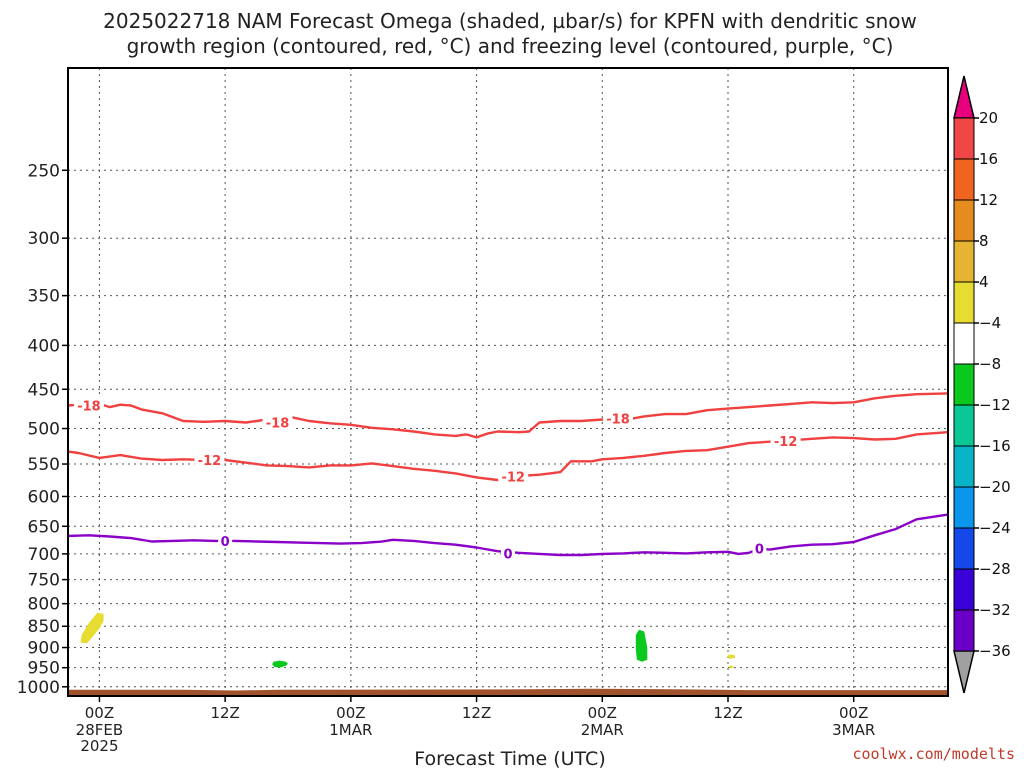 This screenshot has height=768, width=1024. Describe the element at coordinates (44, 627) in the screenshot. I see `y-tick-label: 850` at that location.